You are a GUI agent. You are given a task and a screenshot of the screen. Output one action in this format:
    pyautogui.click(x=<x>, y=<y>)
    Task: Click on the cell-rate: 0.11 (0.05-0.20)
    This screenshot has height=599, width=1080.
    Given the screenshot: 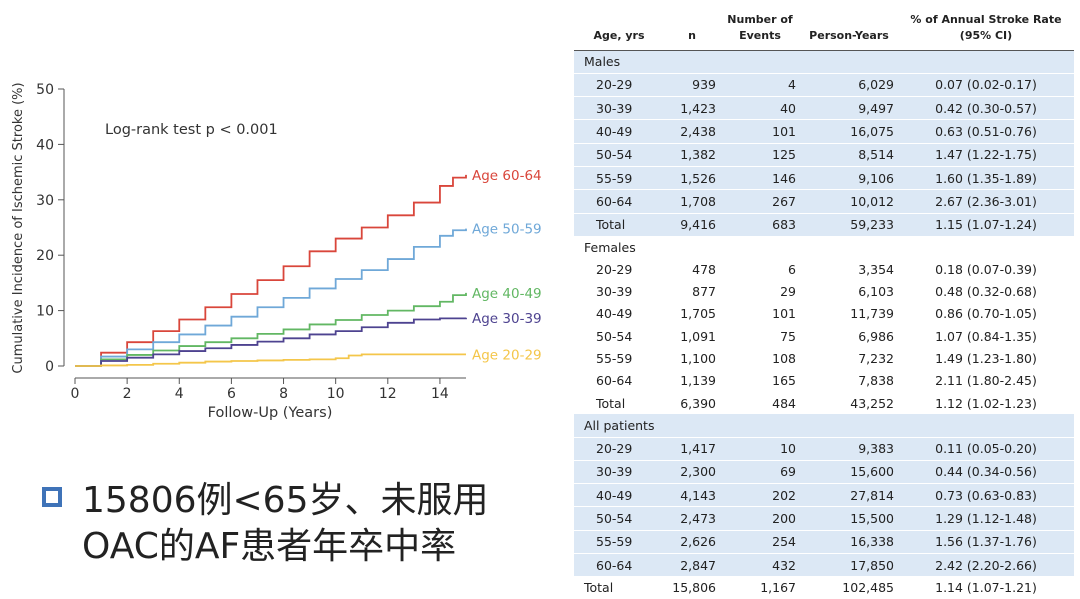 What is the action you would take?
    pyautogui.click(x=986, y=448)
    